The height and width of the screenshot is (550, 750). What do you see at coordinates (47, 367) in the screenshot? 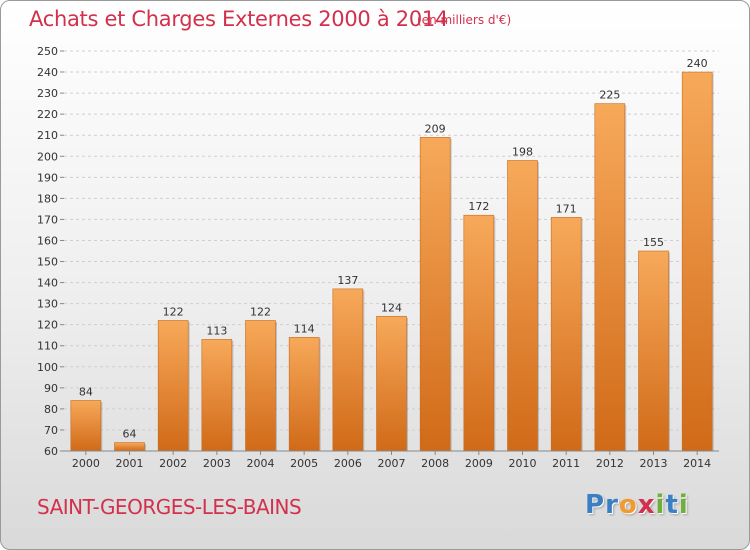
I see `y-tick-label: 100` at bounding box center [47, 367].